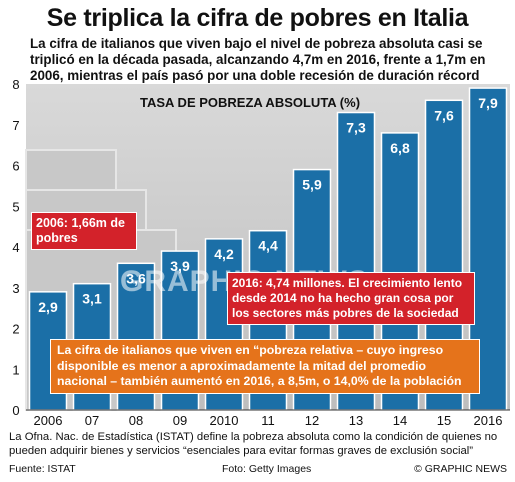 The height and width of the screenshot is (482, 515). I want to click on bar-value-label: 3,1, so click(92, 299).